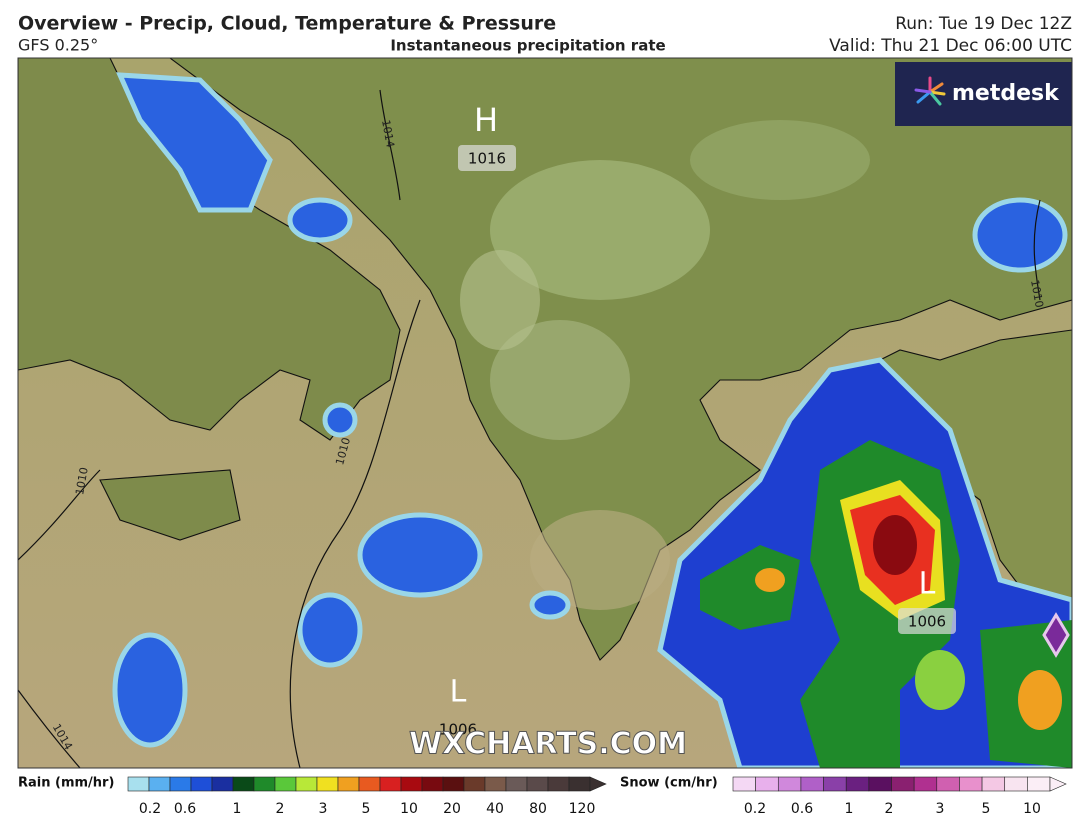 The image size is (1089, 839). Describe the element at coordinates (323, 809) in the screenshot. I see `rain-tick-label: 3` at that location.